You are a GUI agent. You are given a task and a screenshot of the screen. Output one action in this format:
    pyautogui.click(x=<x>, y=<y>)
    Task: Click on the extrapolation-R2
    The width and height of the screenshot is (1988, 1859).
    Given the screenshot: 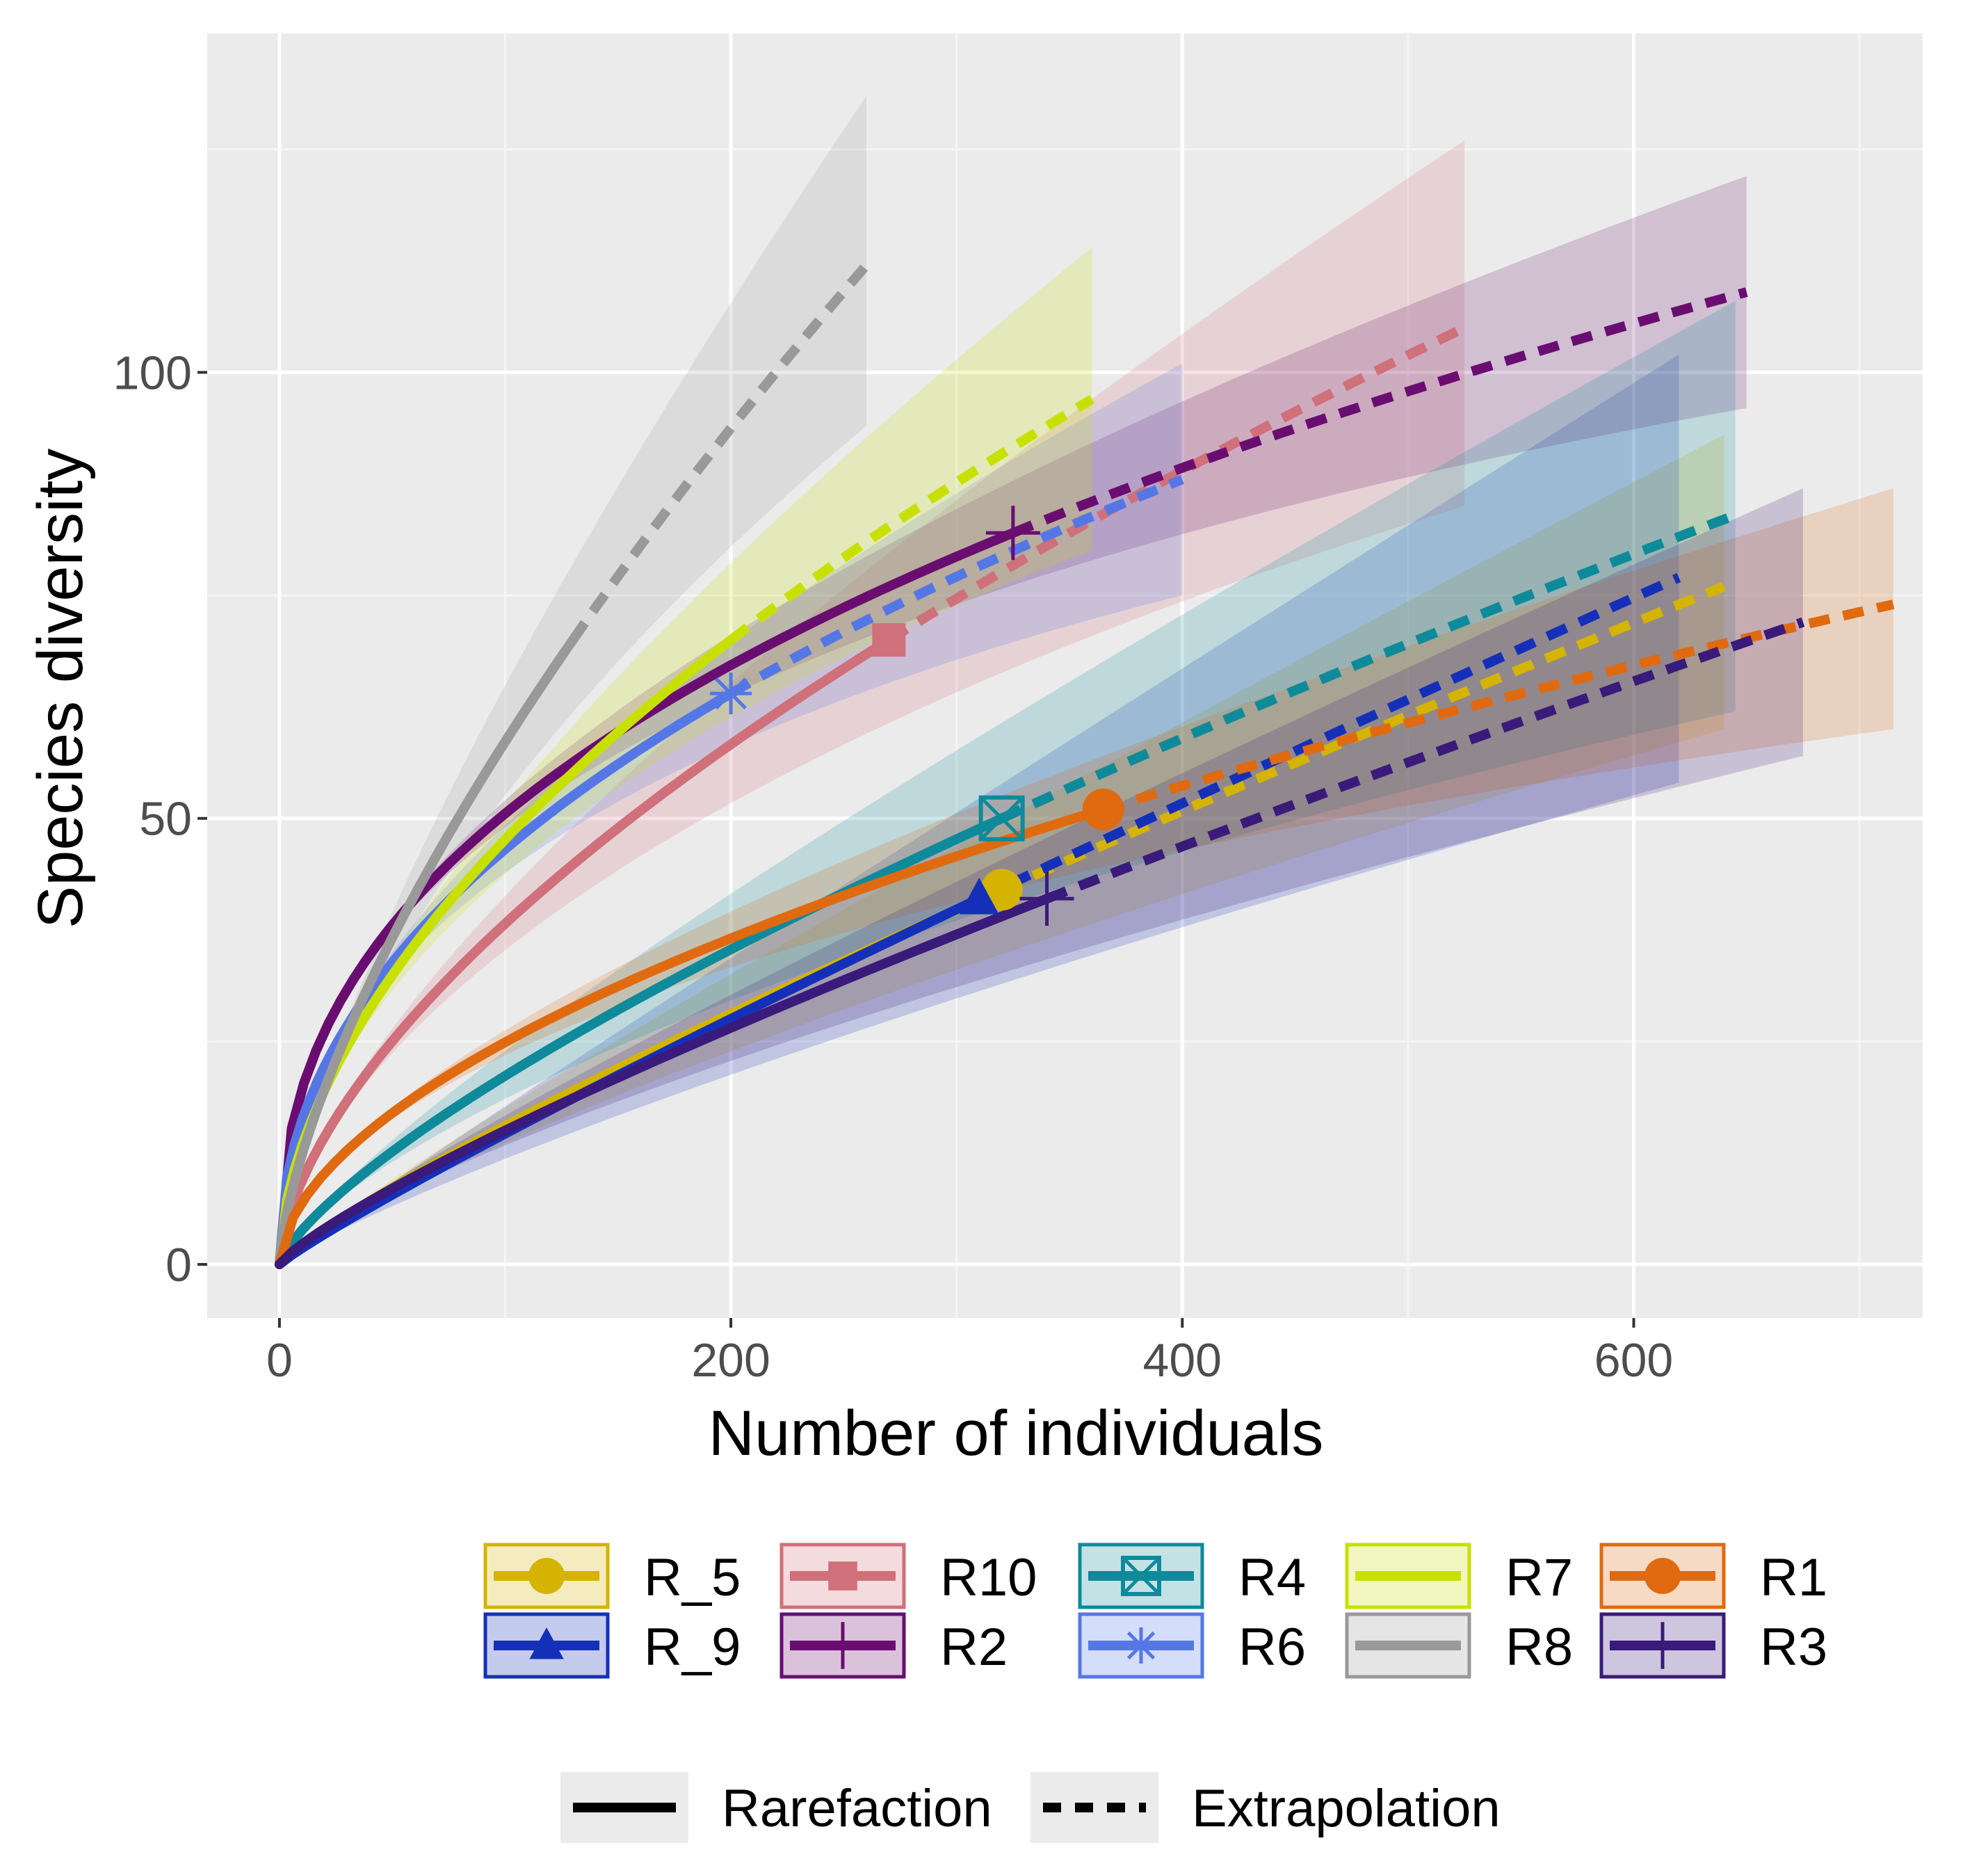 What is the action you would take?
    pyautogui.click(x=1380, y=412)
    